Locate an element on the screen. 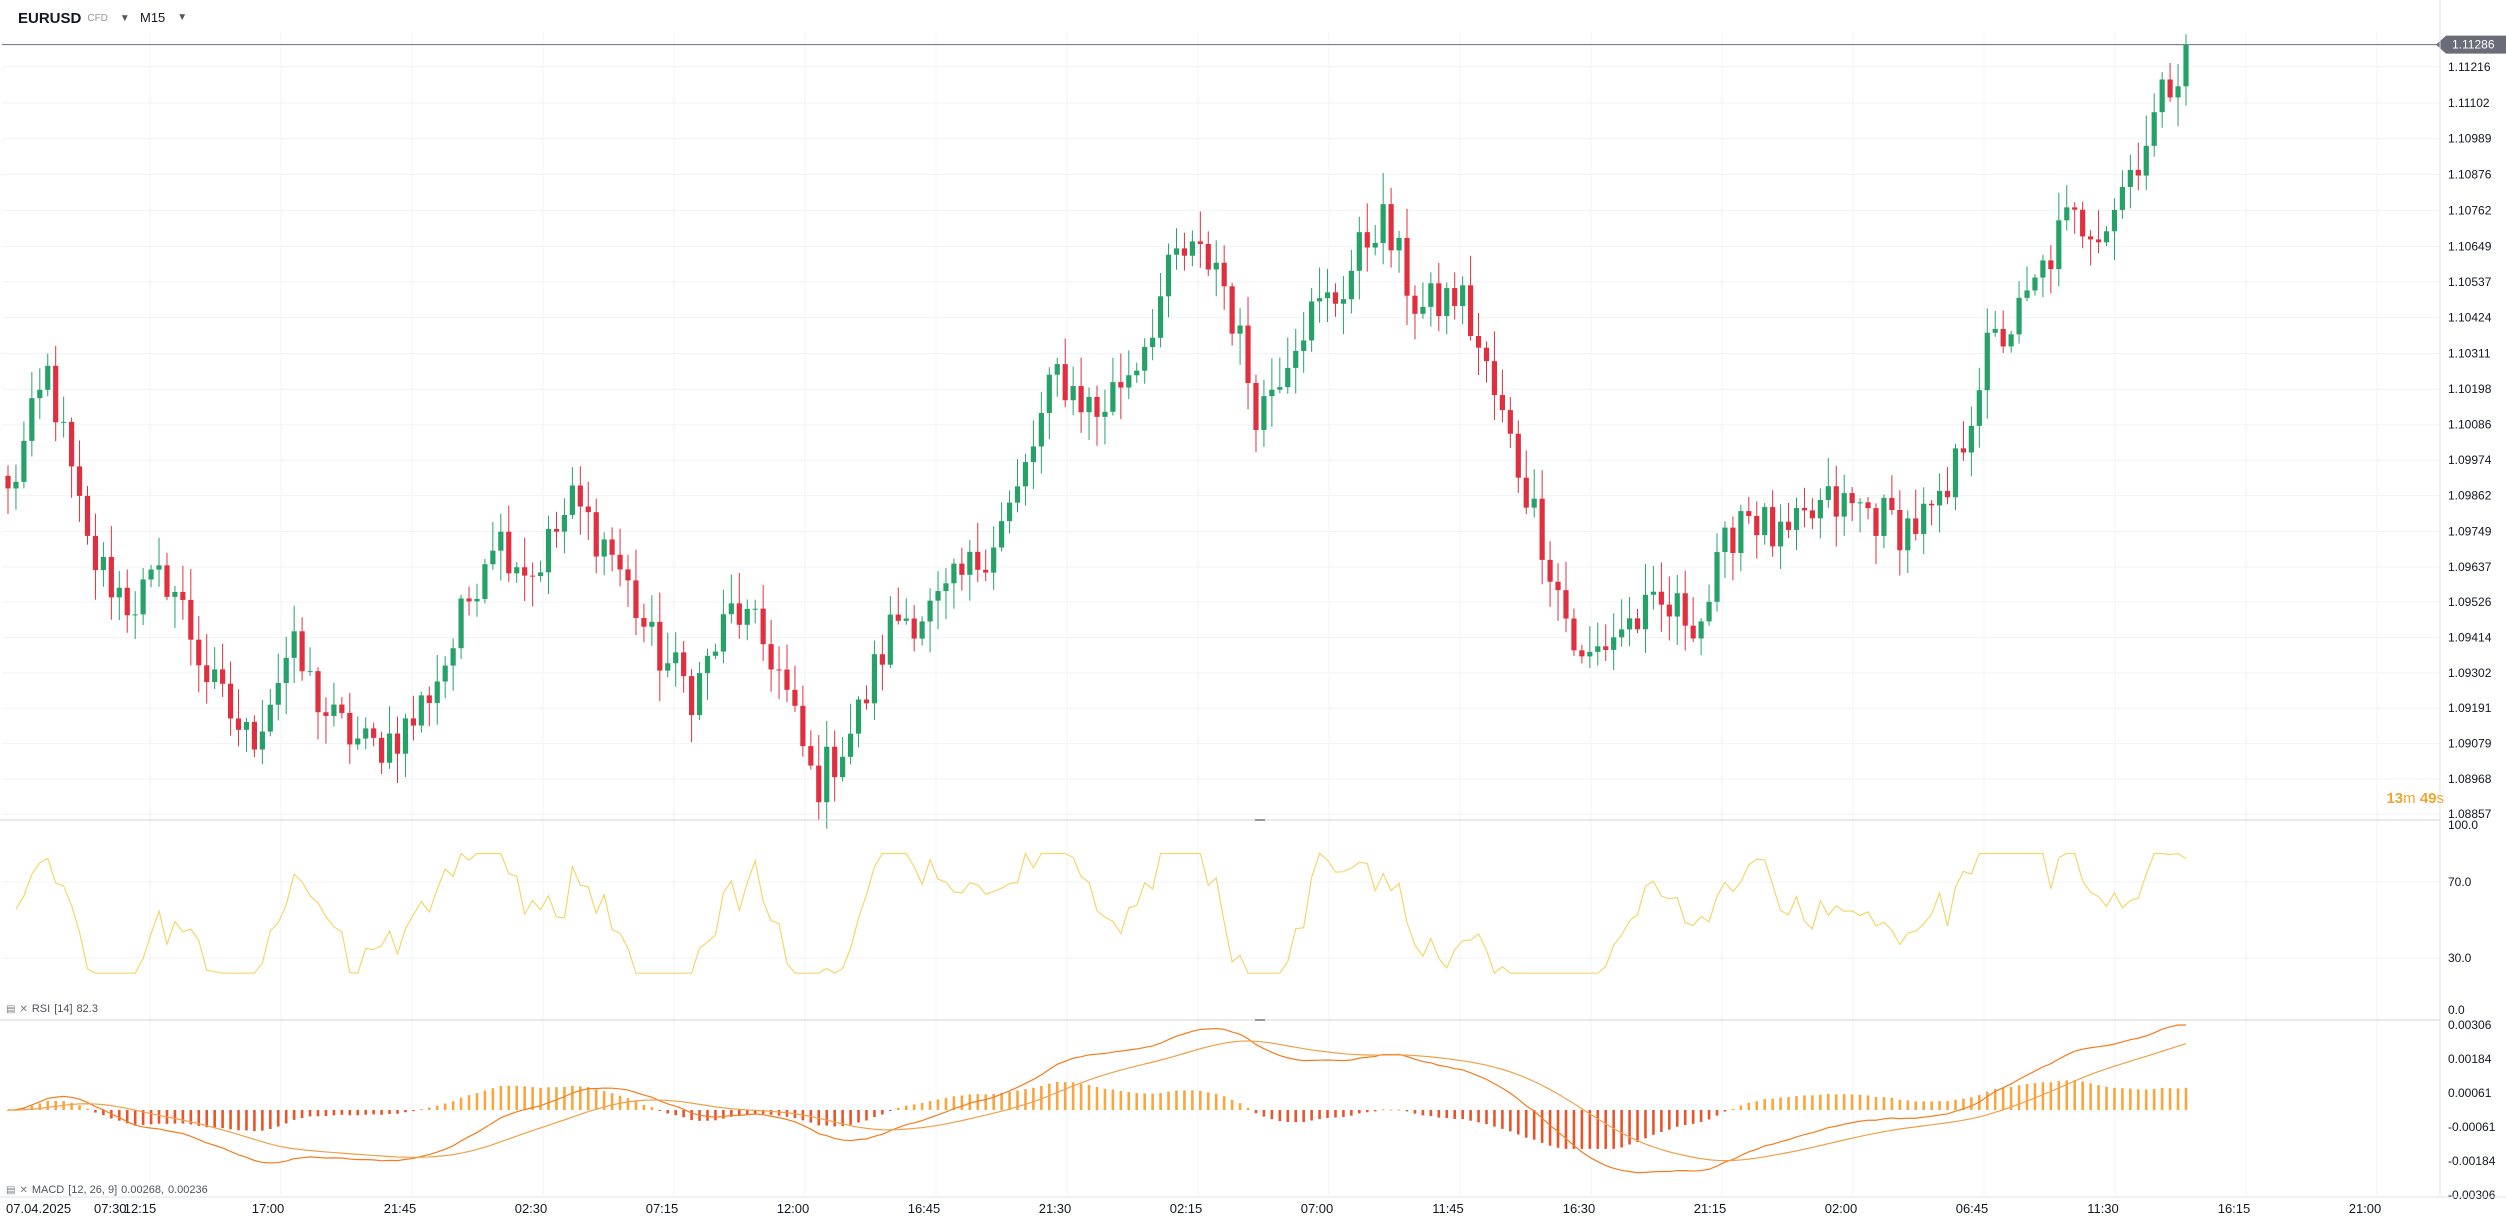  time-tick-label: 02:30 is located at coordinates (531, 1208).